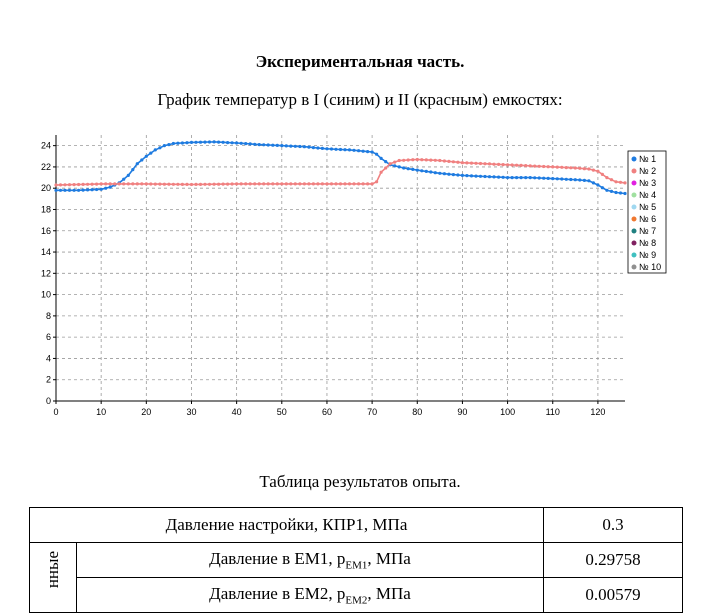 This screenshot has height=613, width=720. What do you see at coordinates (310, 595) in the screenshot?
I see `table-cell-parameter: Давление в ЕМ2, pЕМ2, МПа` at bounding box center [310, 595].